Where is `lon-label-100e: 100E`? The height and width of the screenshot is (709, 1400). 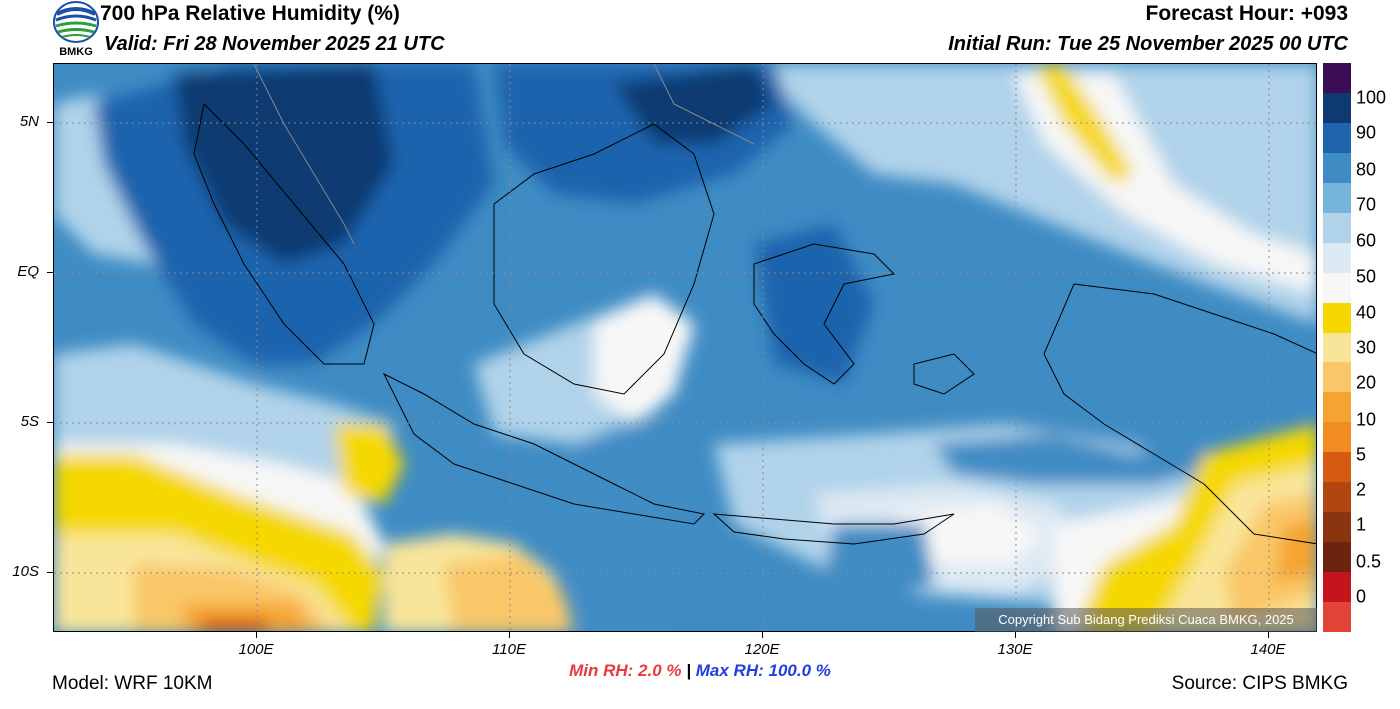
lon-label-100e: 100E is located at coordinates (256, 649).